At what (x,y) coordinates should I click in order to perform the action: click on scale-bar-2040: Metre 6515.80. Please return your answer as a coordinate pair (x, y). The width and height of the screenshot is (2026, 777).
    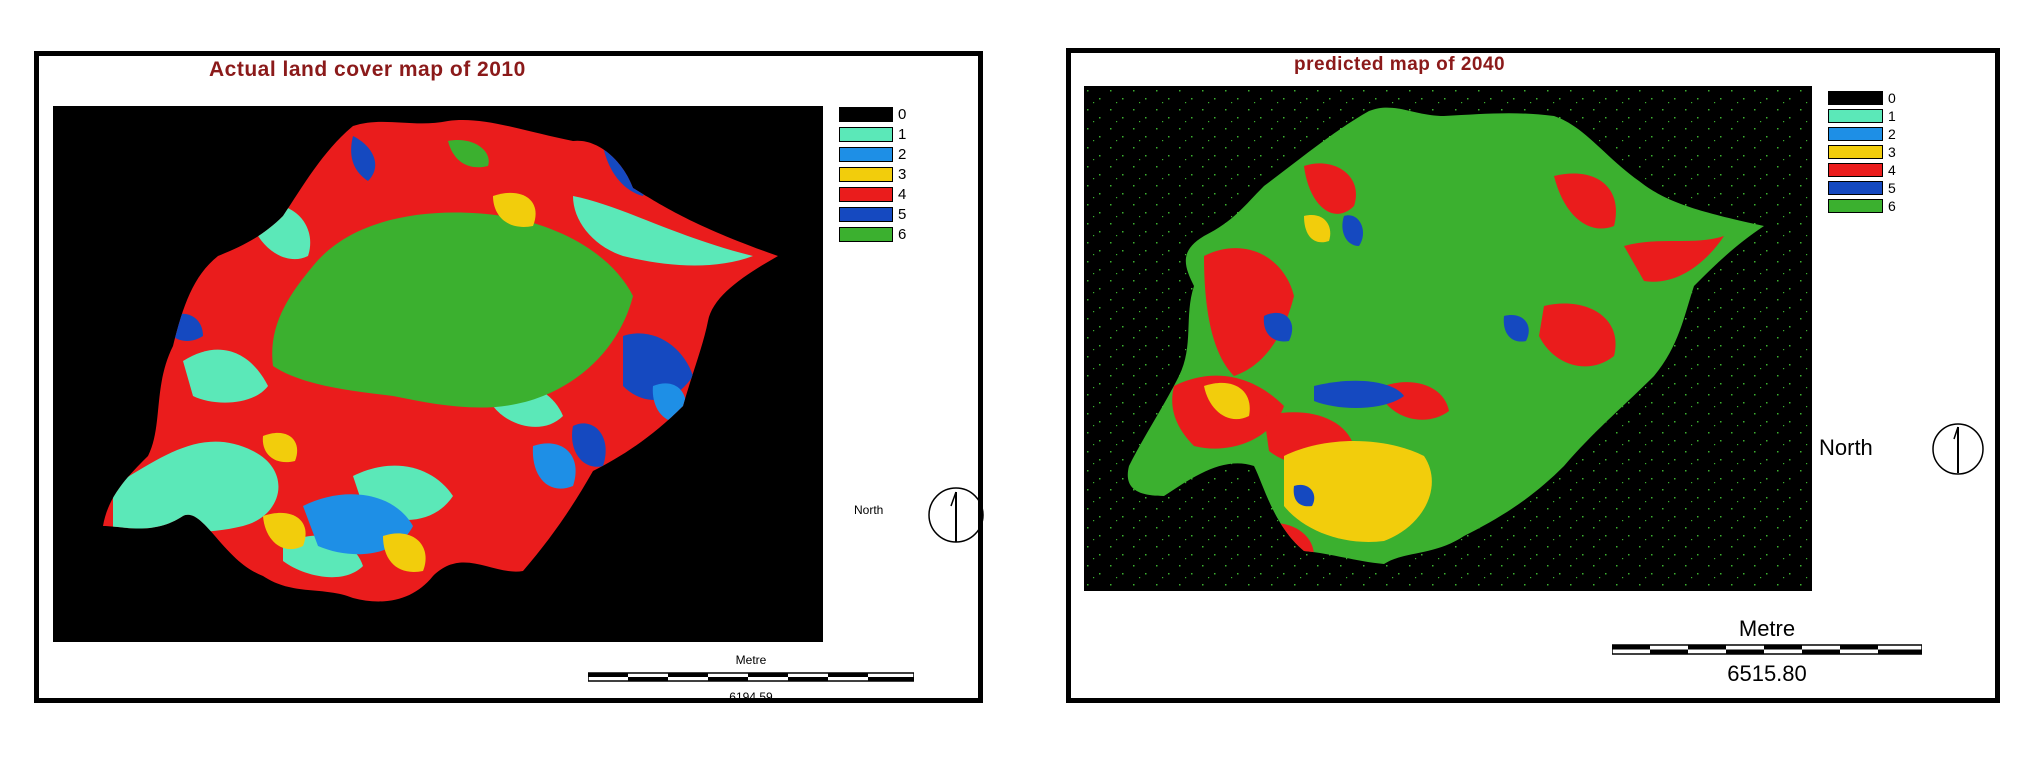
    Looking at the image, I should click on (1767, 651).